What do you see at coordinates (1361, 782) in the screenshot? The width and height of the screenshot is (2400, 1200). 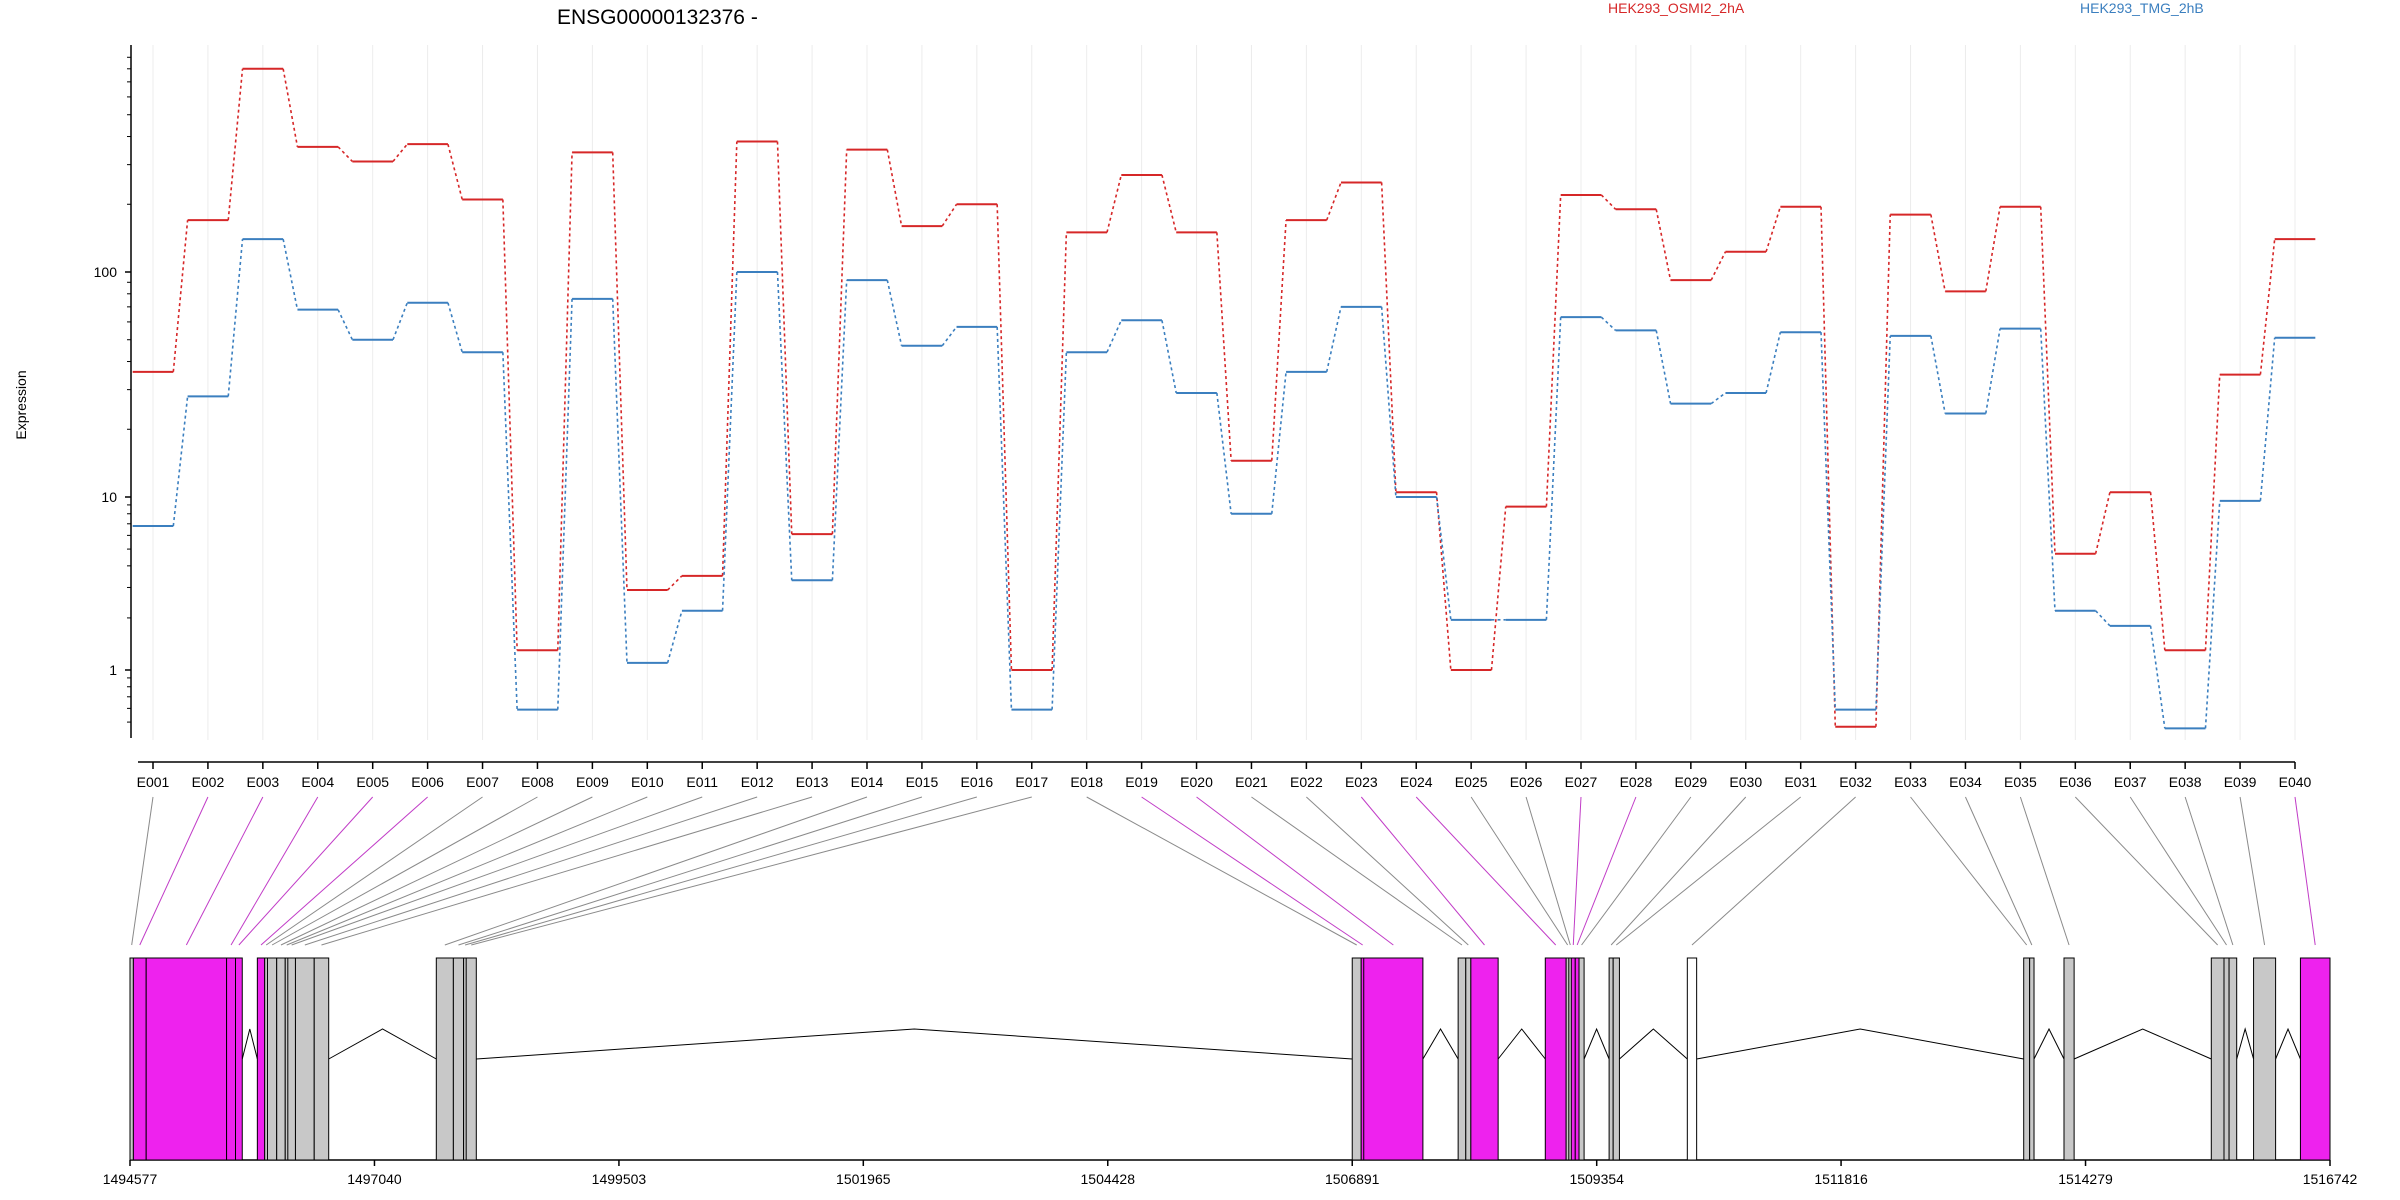 I see `x-tick-label: E023` at bounding box center [1361, 782].